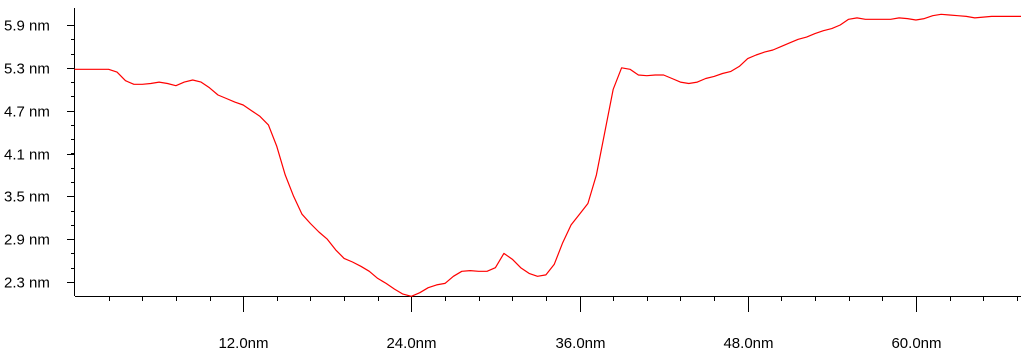 The width and height of the screenshot is (1021, 356). Describe the element at coordinates (580, 343) in the screenshot. I see `x-tick-label: 36.0nm` at that location.